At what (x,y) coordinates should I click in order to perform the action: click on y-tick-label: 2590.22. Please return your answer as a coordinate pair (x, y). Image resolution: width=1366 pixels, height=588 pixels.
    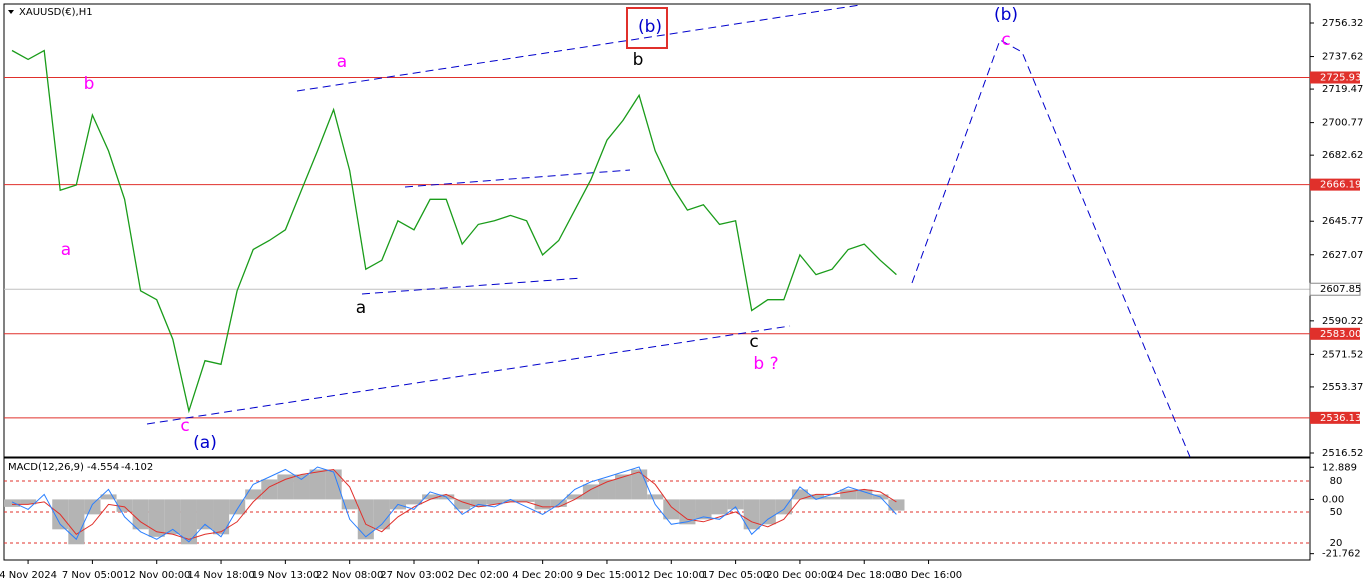
    Looking at the image, I should click on (1342, 321).